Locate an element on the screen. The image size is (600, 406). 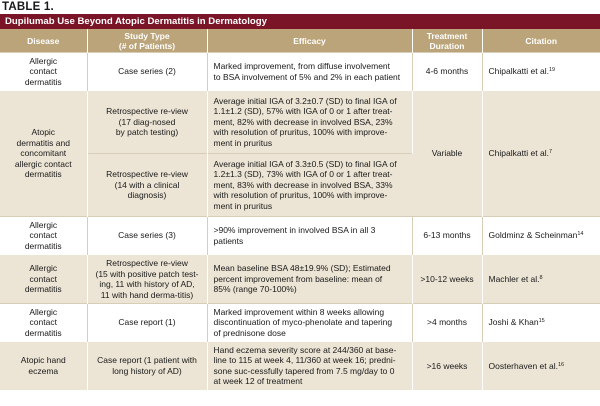
duration-cell: Variable is located at coordinates (447, 153).